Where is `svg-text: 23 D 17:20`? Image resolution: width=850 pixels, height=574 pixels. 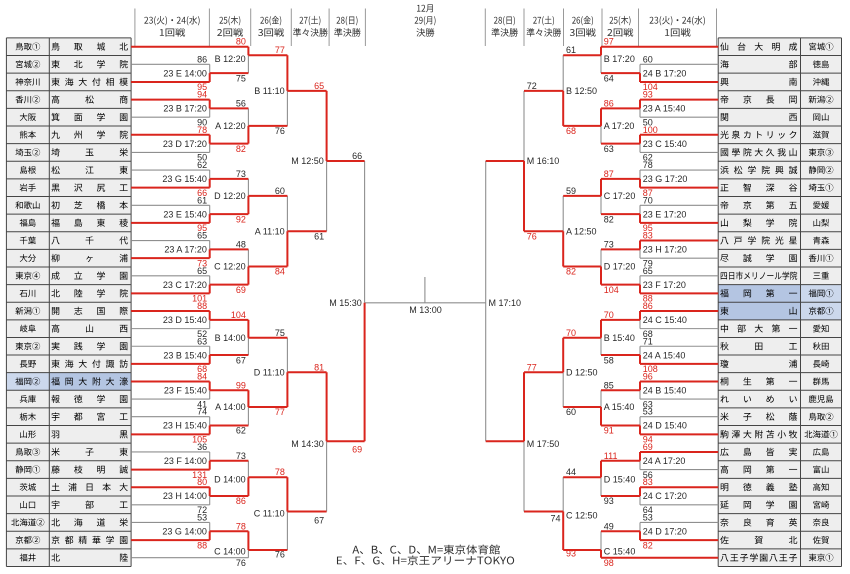
svg-text: 23 D 17:20 is located at coordinates (185, 144).